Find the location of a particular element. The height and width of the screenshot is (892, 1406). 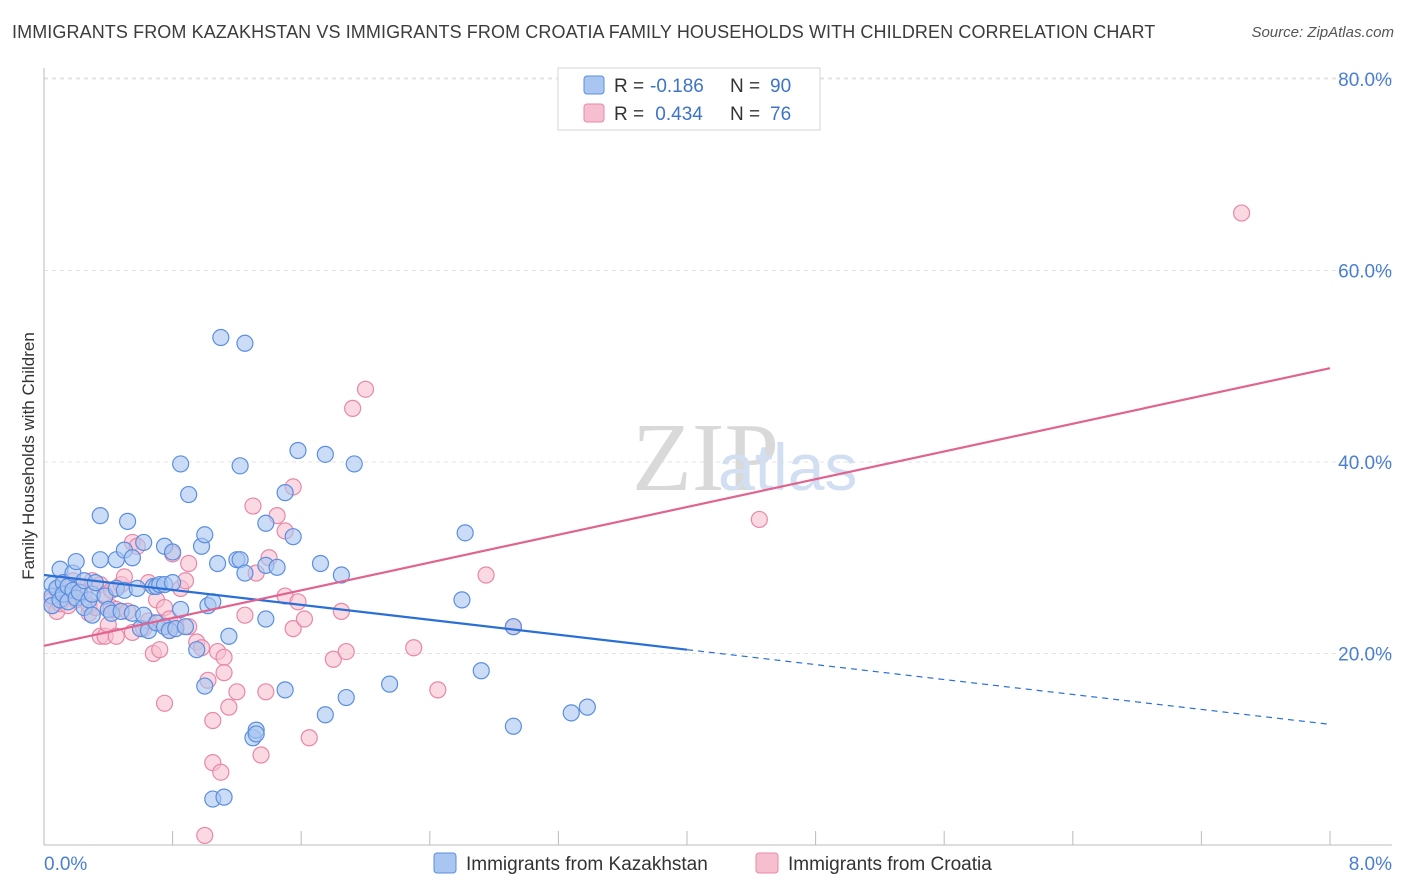

x-tick-label-min: 0.0% is located at coordinates (65, 864).